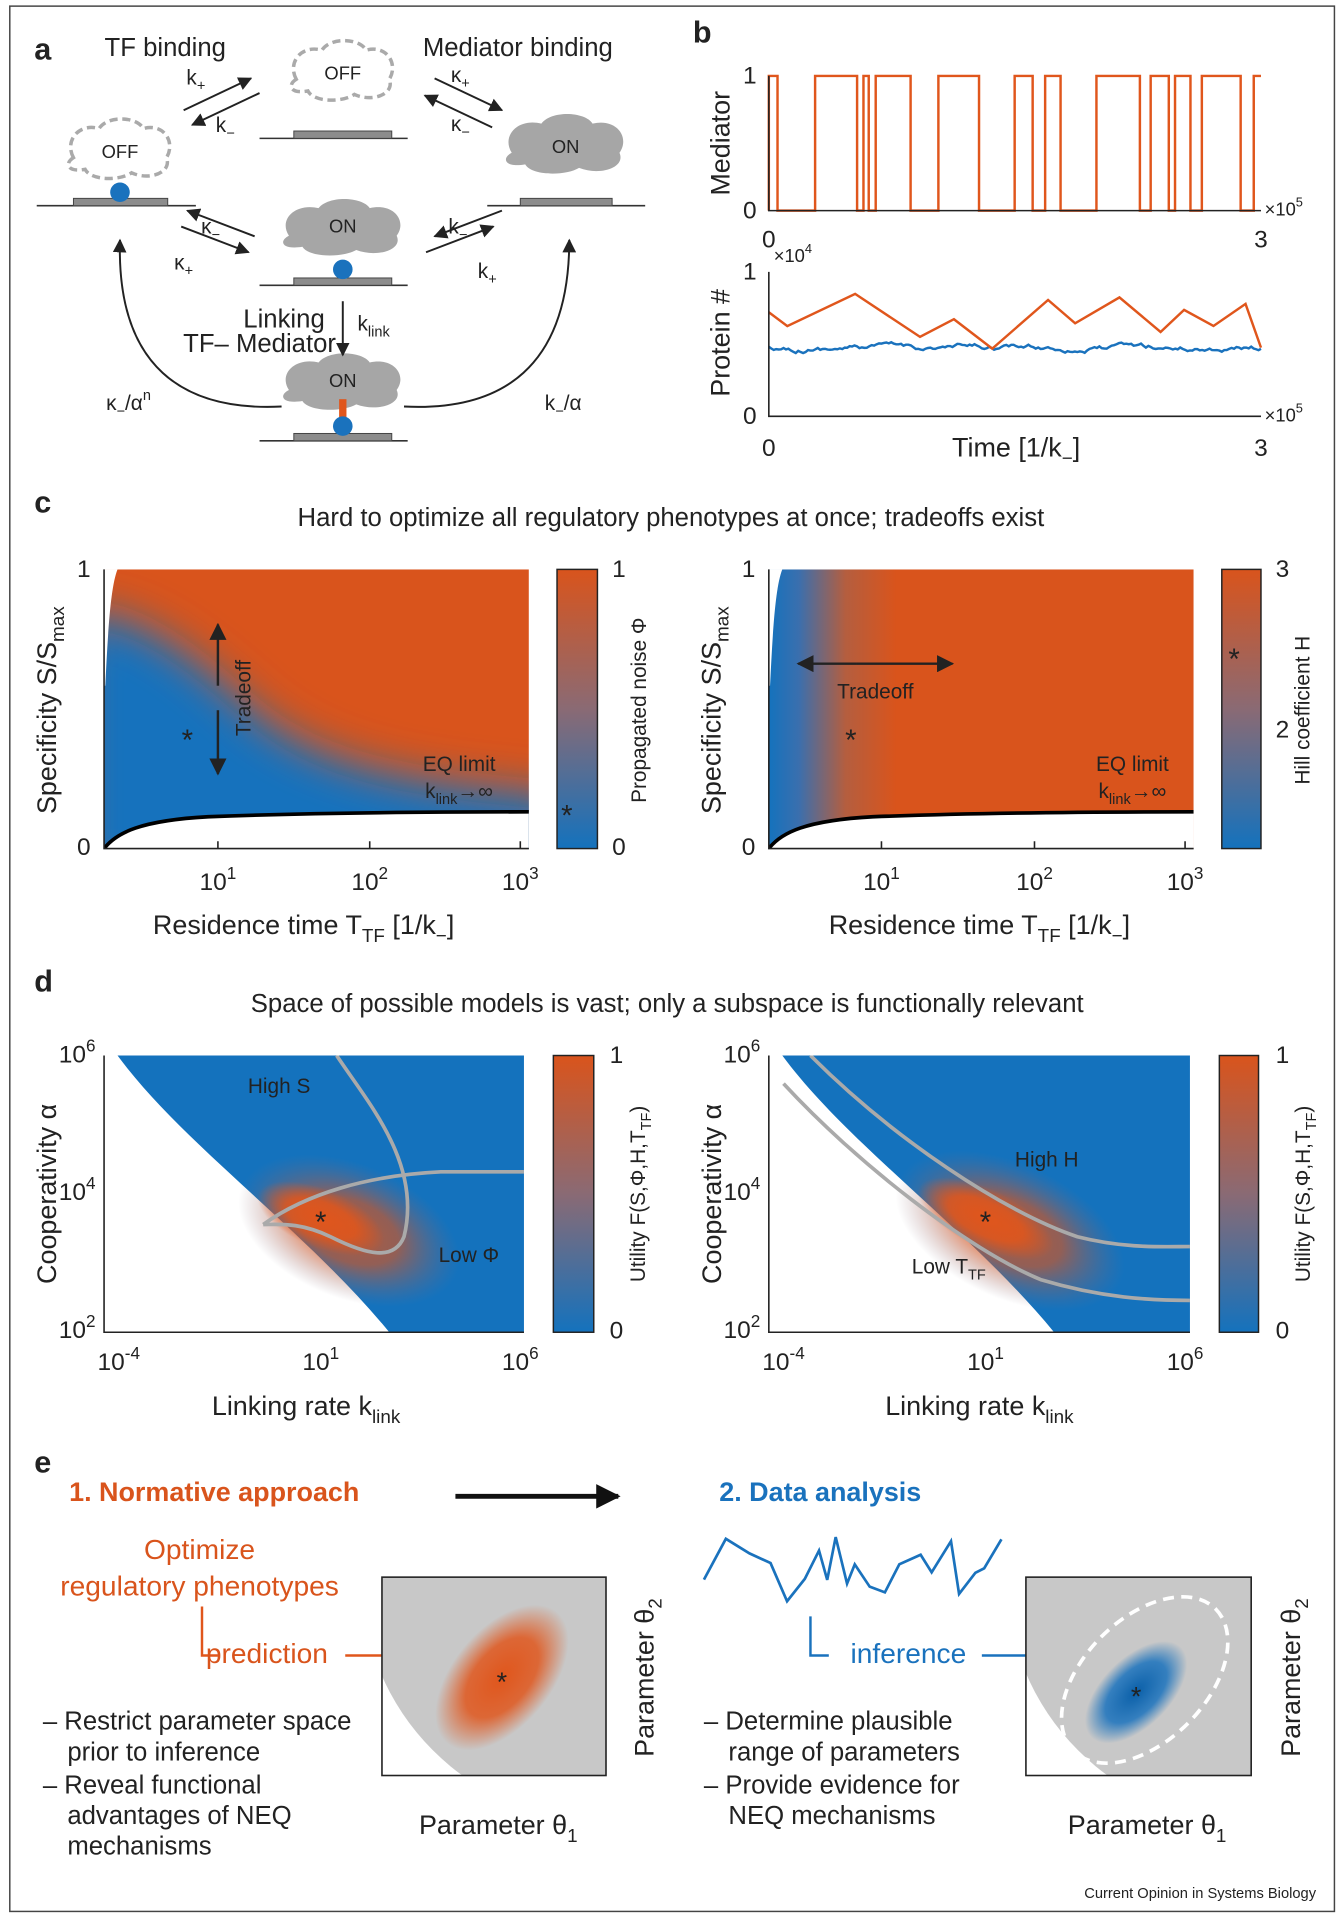  I want to click on text-part: TF, so click(977, 1275).